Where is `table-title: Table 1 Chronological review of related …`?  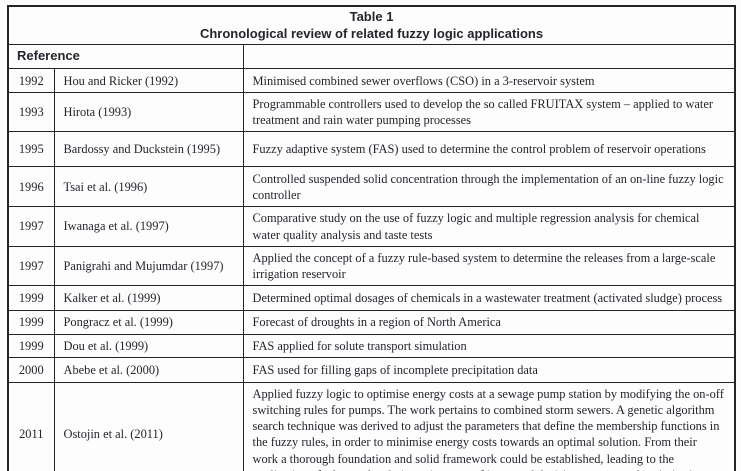 table-title: Table 1 Chronological review of related … is located at coordinates (371, 25).